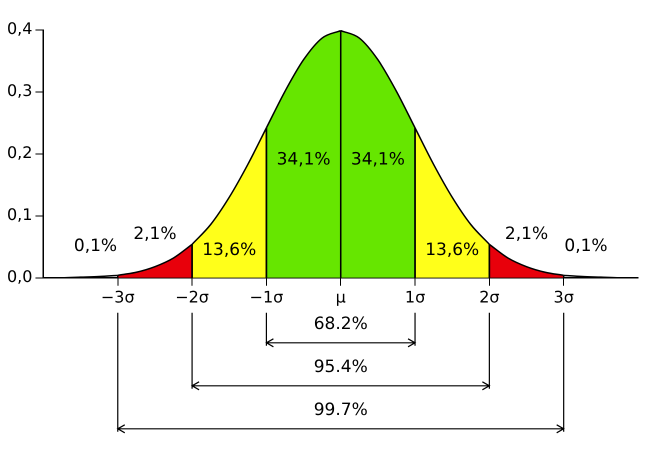  Describe the element at coordinates (19, 90) in the screenshot. I see `y-tick-label: 0,3` at that location.